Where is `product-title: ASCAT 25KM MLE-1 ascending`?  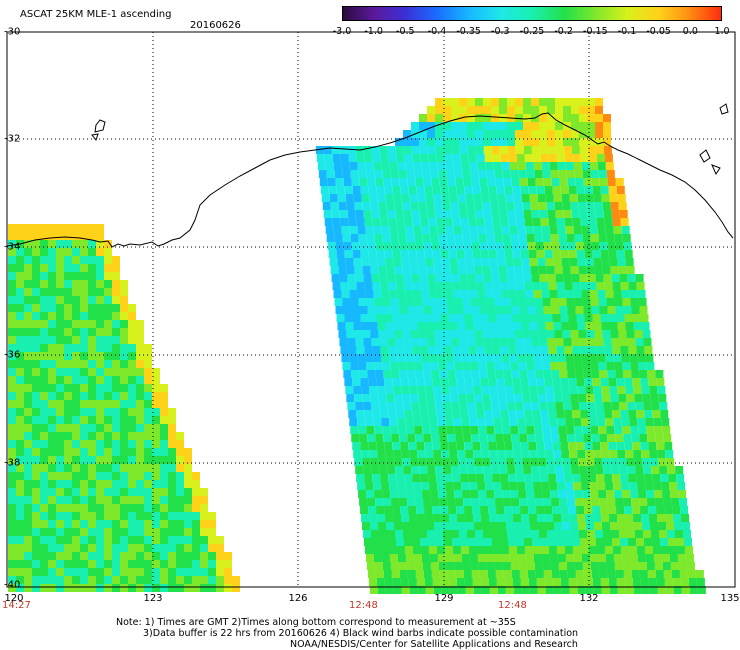 product-title: ASCAT 25KM MLE-1 ascending is located at coordinates (96, 14).